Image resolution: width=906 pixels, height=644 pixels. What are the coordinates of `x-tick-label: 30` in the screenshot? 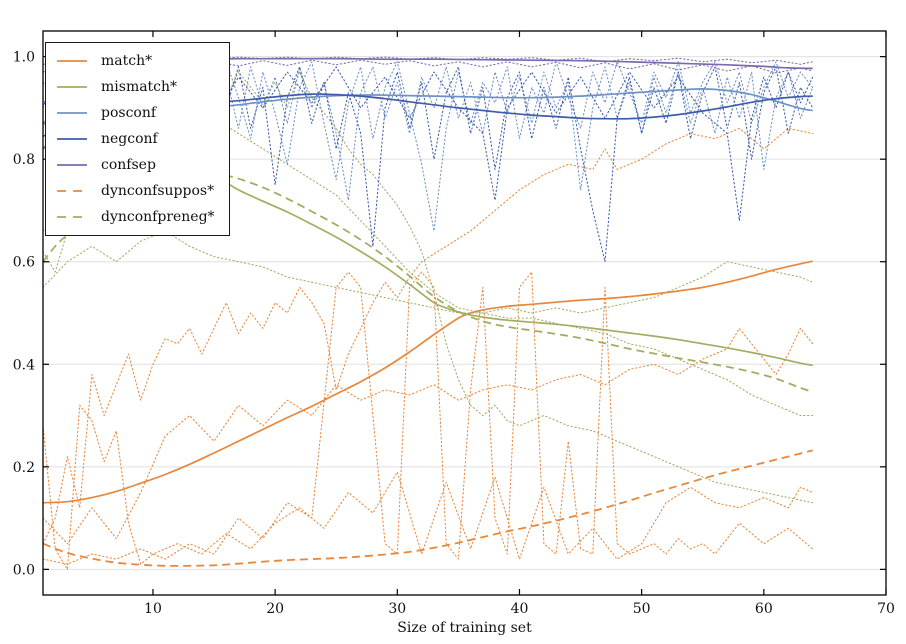 It's located at (397, 609).